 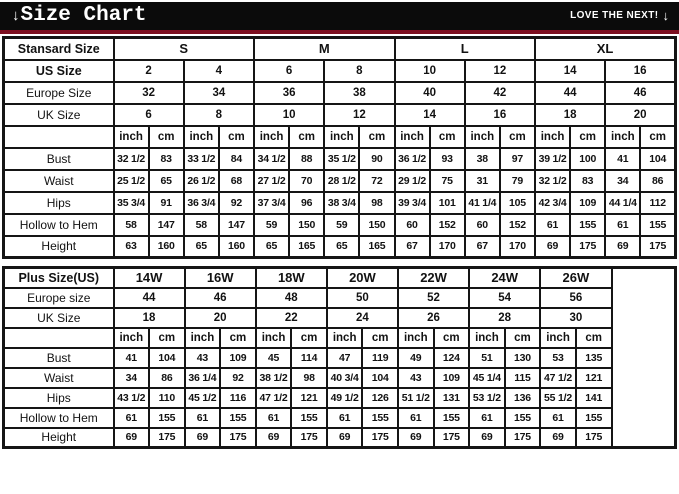 What do you see at coordinates (307, 202) in the screenshot?
I see `measurement-value-cell: 96` at bounding box center [307, 202].